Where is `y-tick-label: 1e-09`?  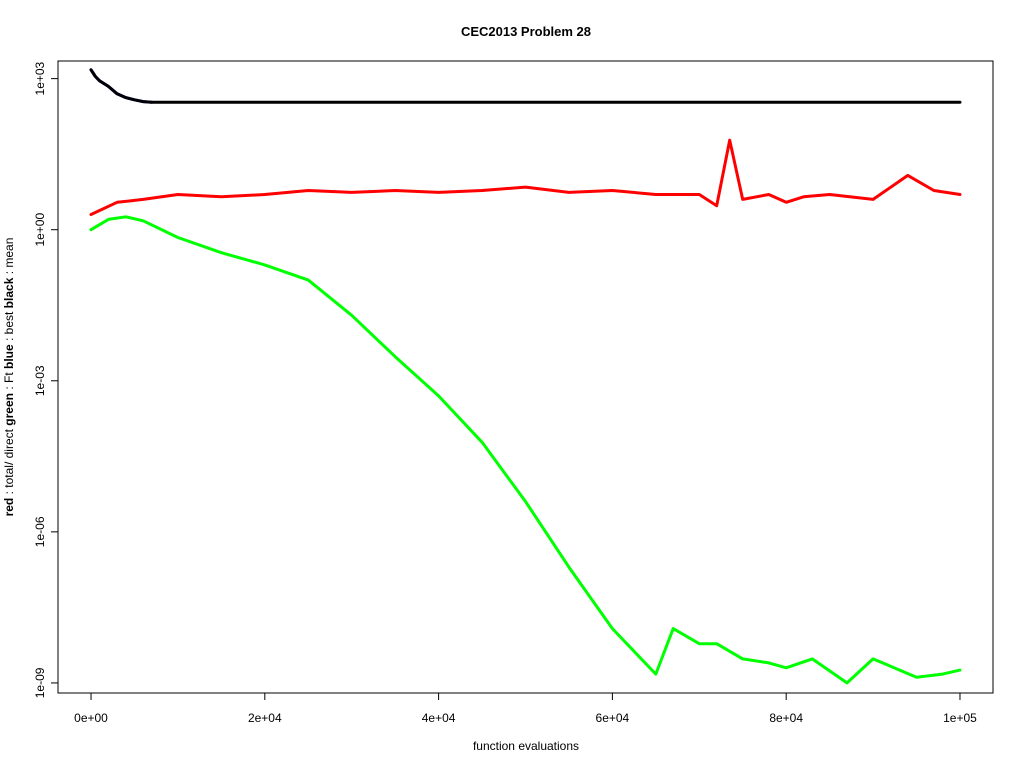
y-tick-label: 1e-09 is located at coordinates (40, 682).